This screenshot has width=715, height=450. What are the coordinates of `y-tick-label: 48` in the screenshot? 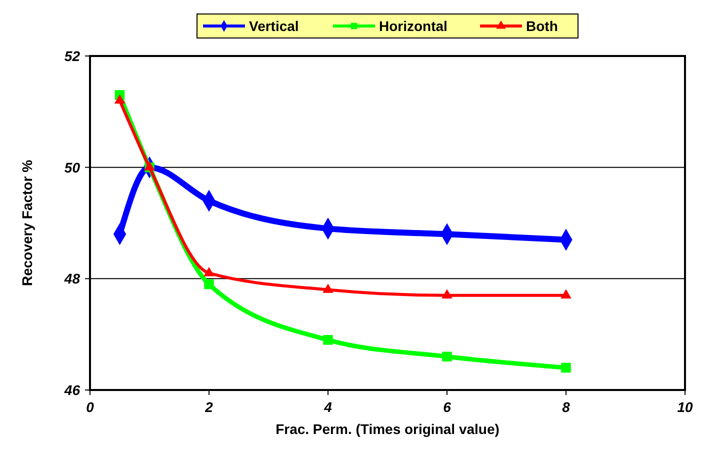 It's located at (71, 278).